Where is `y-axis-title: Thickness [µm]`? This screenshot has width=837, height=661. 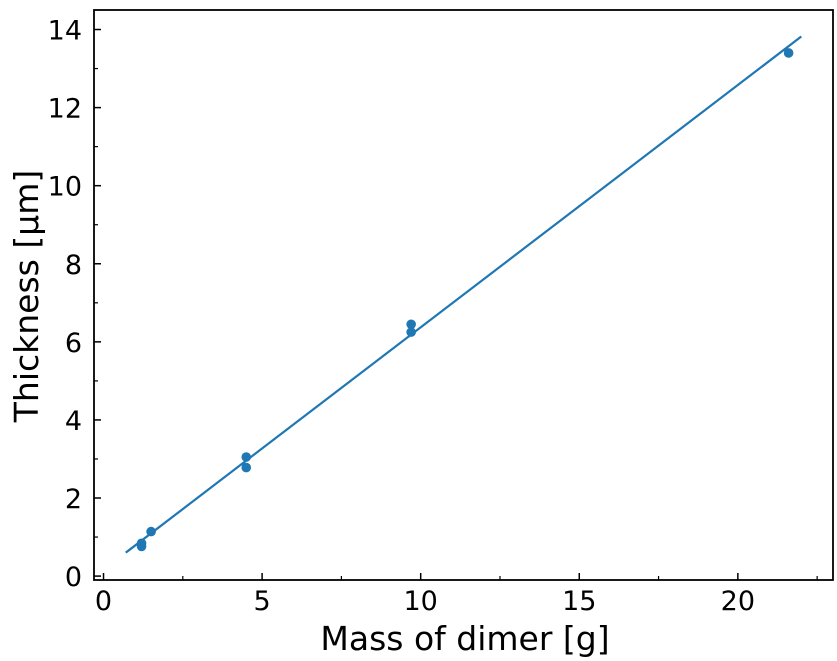
y-axis-title: Thickness [µm] is located at coordinates (26, 296).